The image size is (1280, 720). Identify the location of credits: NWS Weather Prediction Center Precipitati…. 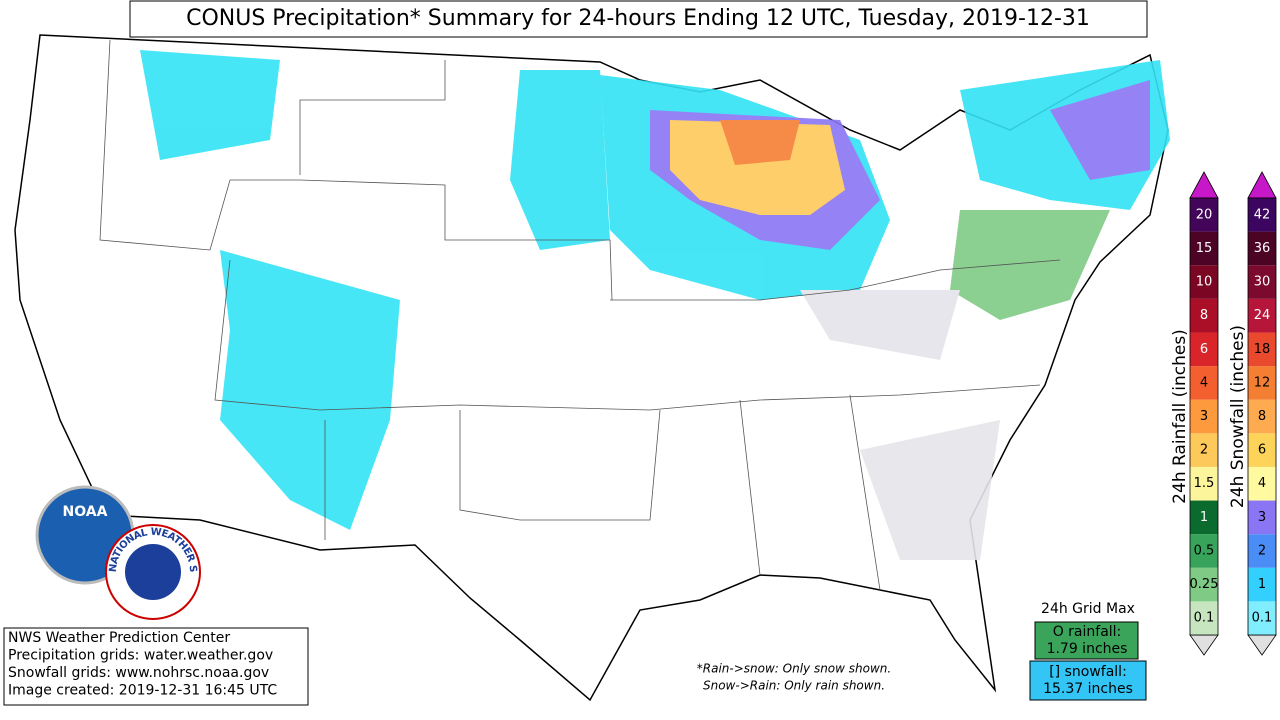
(142, 664).